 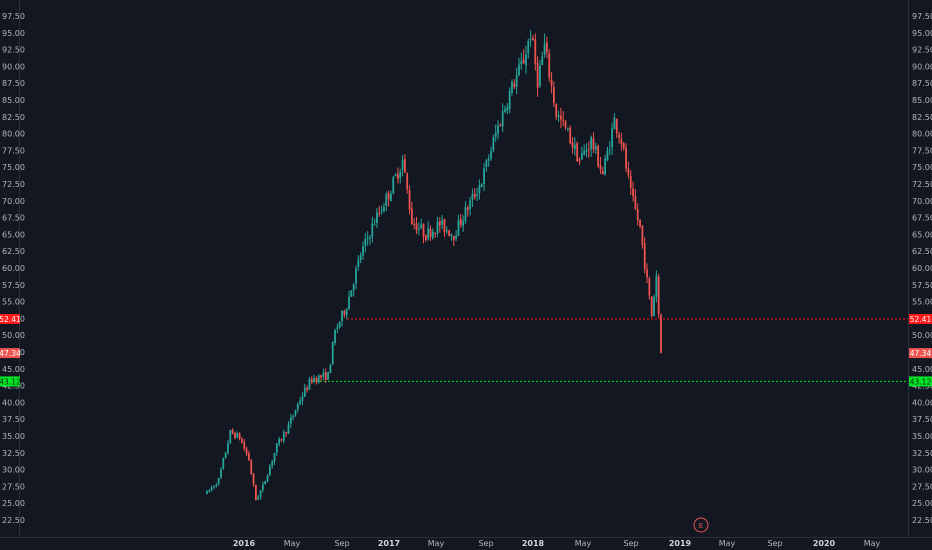 I want to click on y-tick-right: 40.00, so click(x=922, y=402).